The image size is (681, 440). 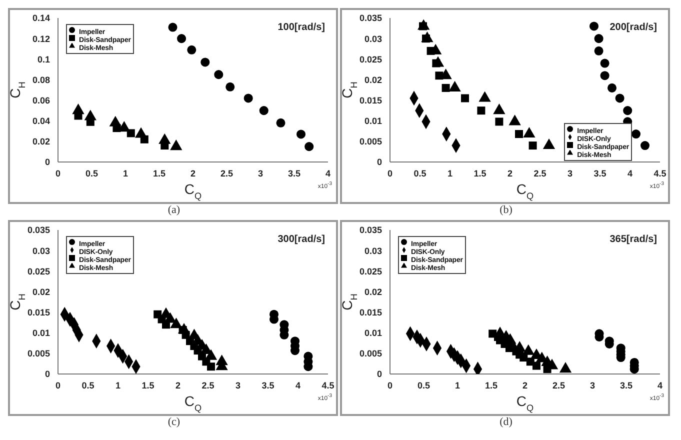 I want to click on y-tick-label: 0.14, so click(x=41, y=18).